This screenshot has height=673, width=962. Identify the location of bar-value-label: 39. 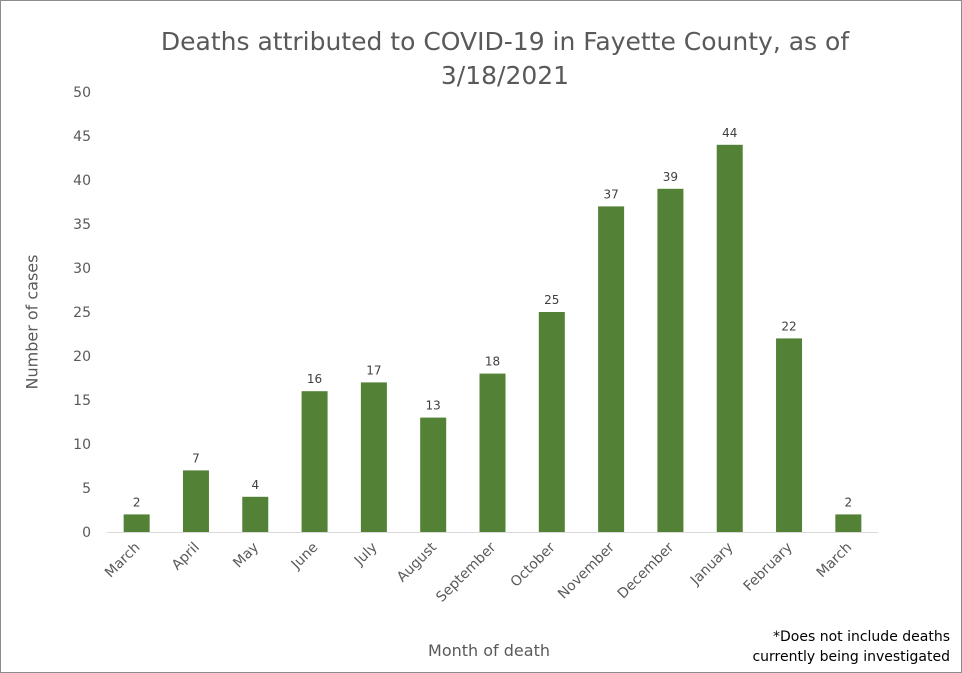
(670, 177).